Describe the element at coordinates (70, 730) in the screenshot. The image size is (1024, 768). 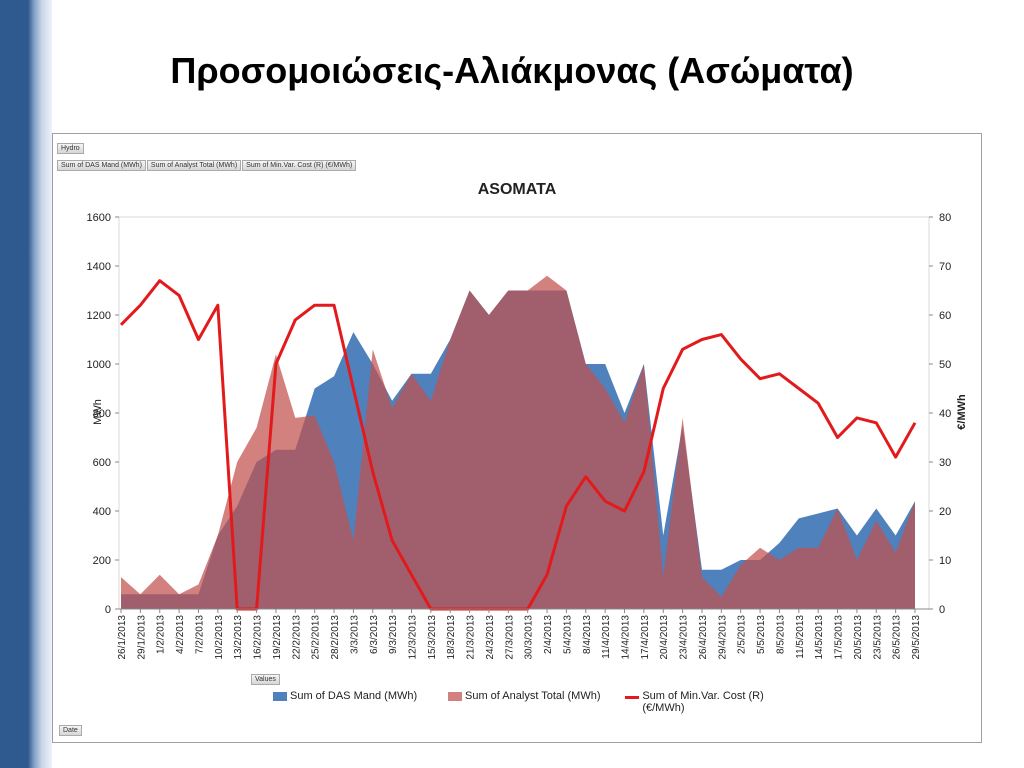
I see `axis-field-button: Date` at that location.